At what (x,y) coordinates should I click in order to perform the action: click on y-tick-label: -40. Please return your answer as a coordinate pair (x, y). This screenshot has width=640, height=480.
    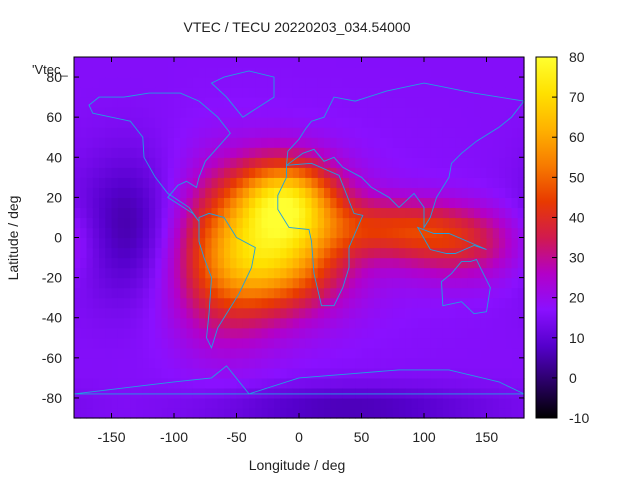
    Looking at the image, I should click on (52, 318).